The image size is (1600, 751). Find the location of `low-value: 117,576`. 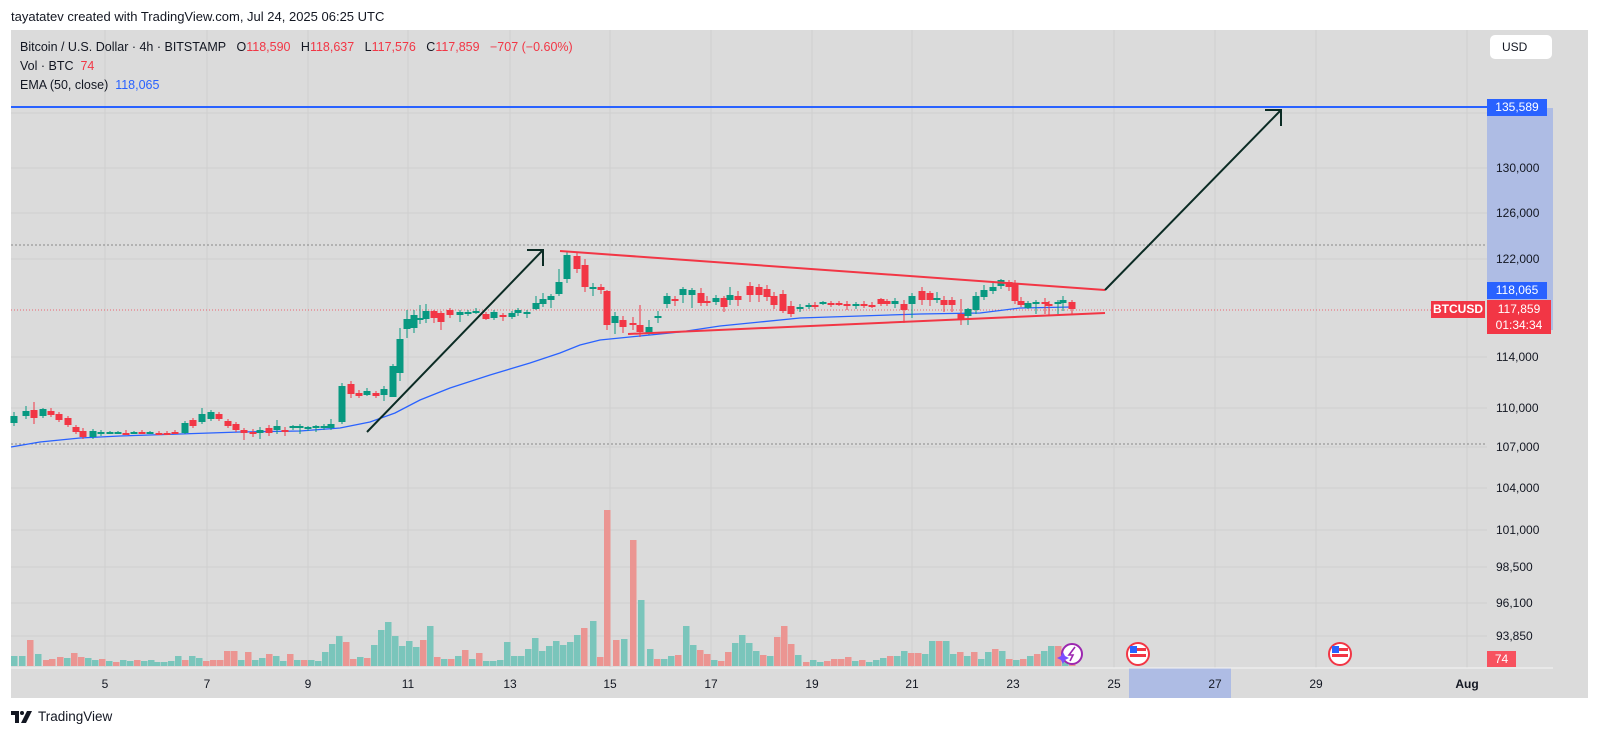

low-value: 117,576 is located at coordinates (393, 47).